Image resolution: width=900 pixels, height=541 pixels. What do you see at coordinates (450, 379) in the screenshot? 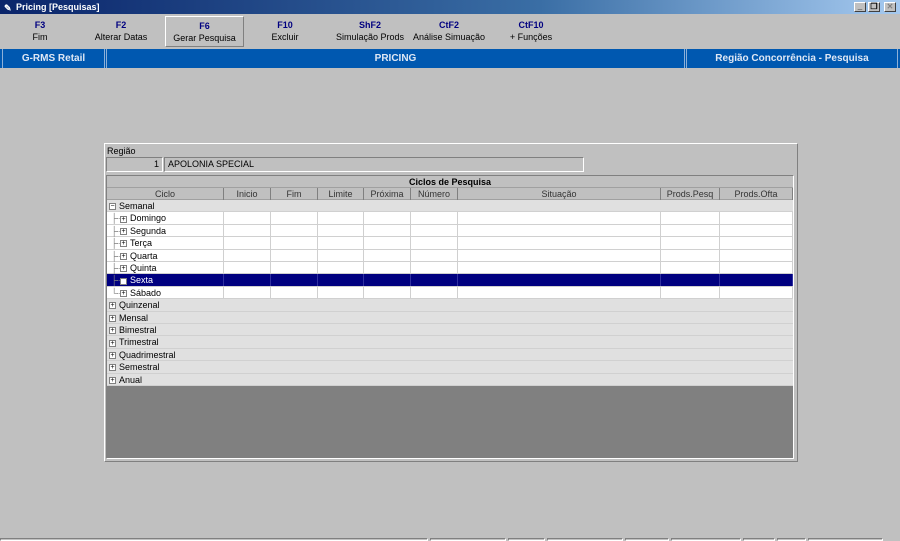
I see `tree-row: + Anual` at bounding box center [450, 379].